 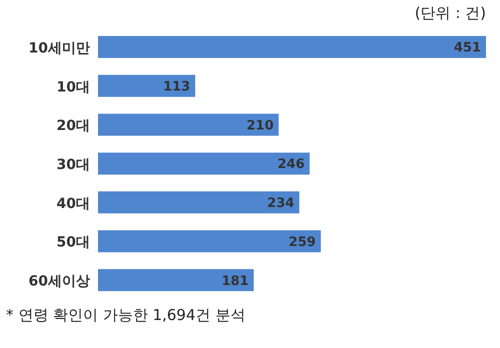 What do you see at coordinates (291, 164) in the screenshot?
I see `data-label: 246` at bounding box center [291, 164].